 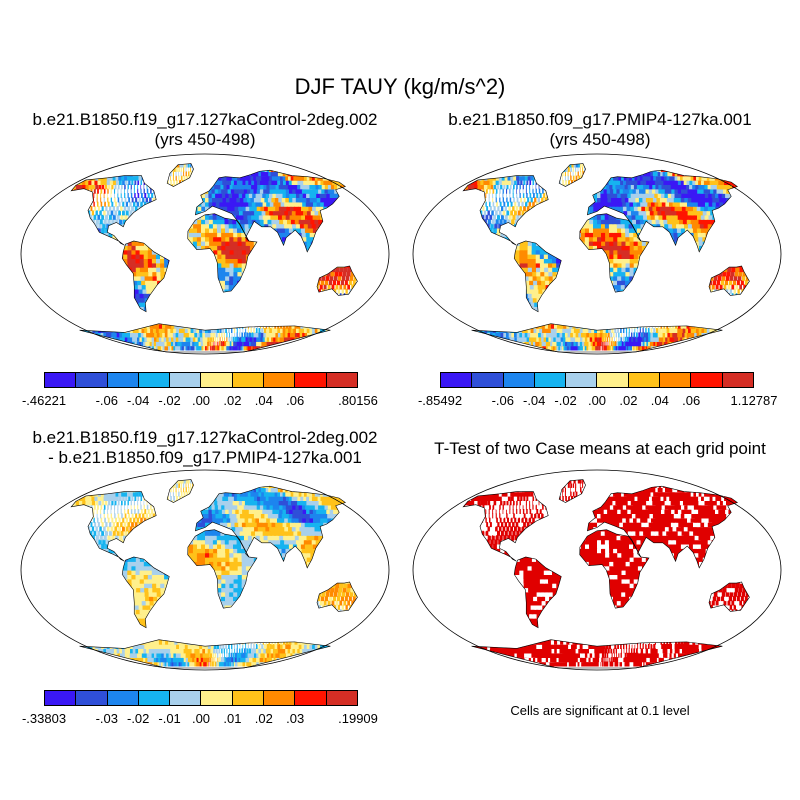 I want to click on panel1-cb-label: .06, so click(x=295, y=400).